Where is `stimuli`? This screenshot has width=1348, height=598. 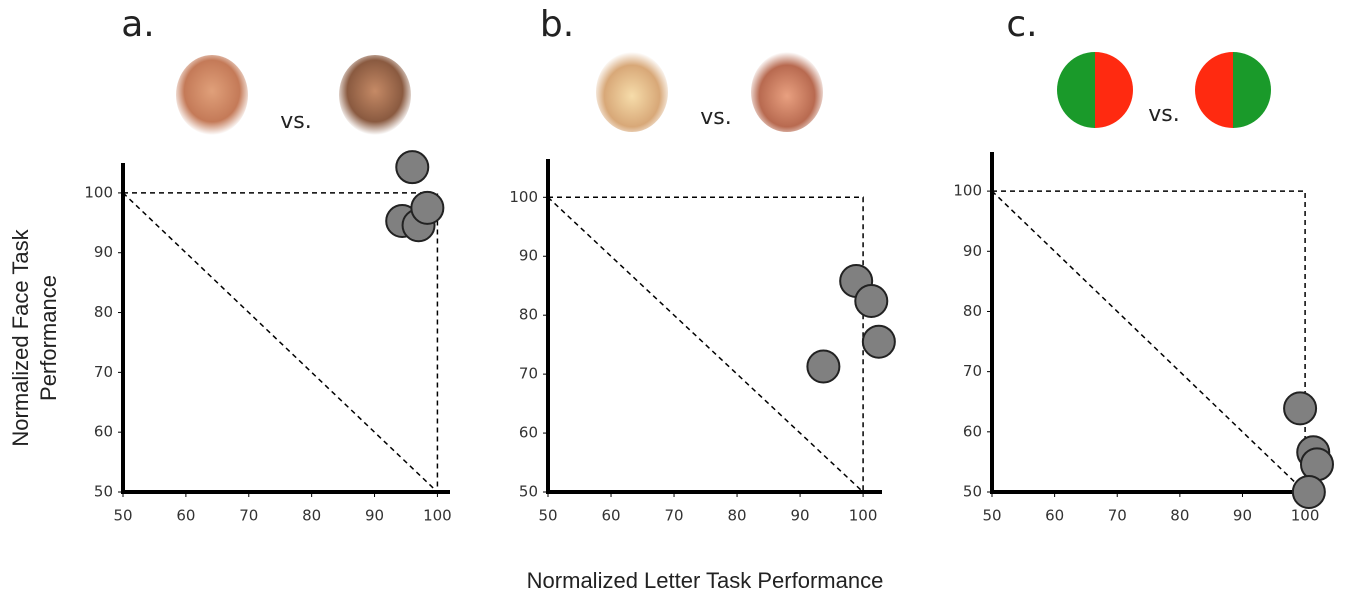
stimuli is located at coordinates (723, 93).